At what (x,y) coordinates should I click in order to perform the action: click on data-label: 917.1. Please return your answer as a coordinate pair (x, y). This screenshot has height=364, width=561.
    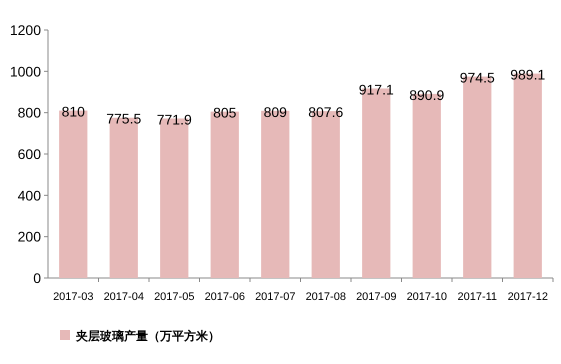
    Looking at the image, I should click on (376, 89).